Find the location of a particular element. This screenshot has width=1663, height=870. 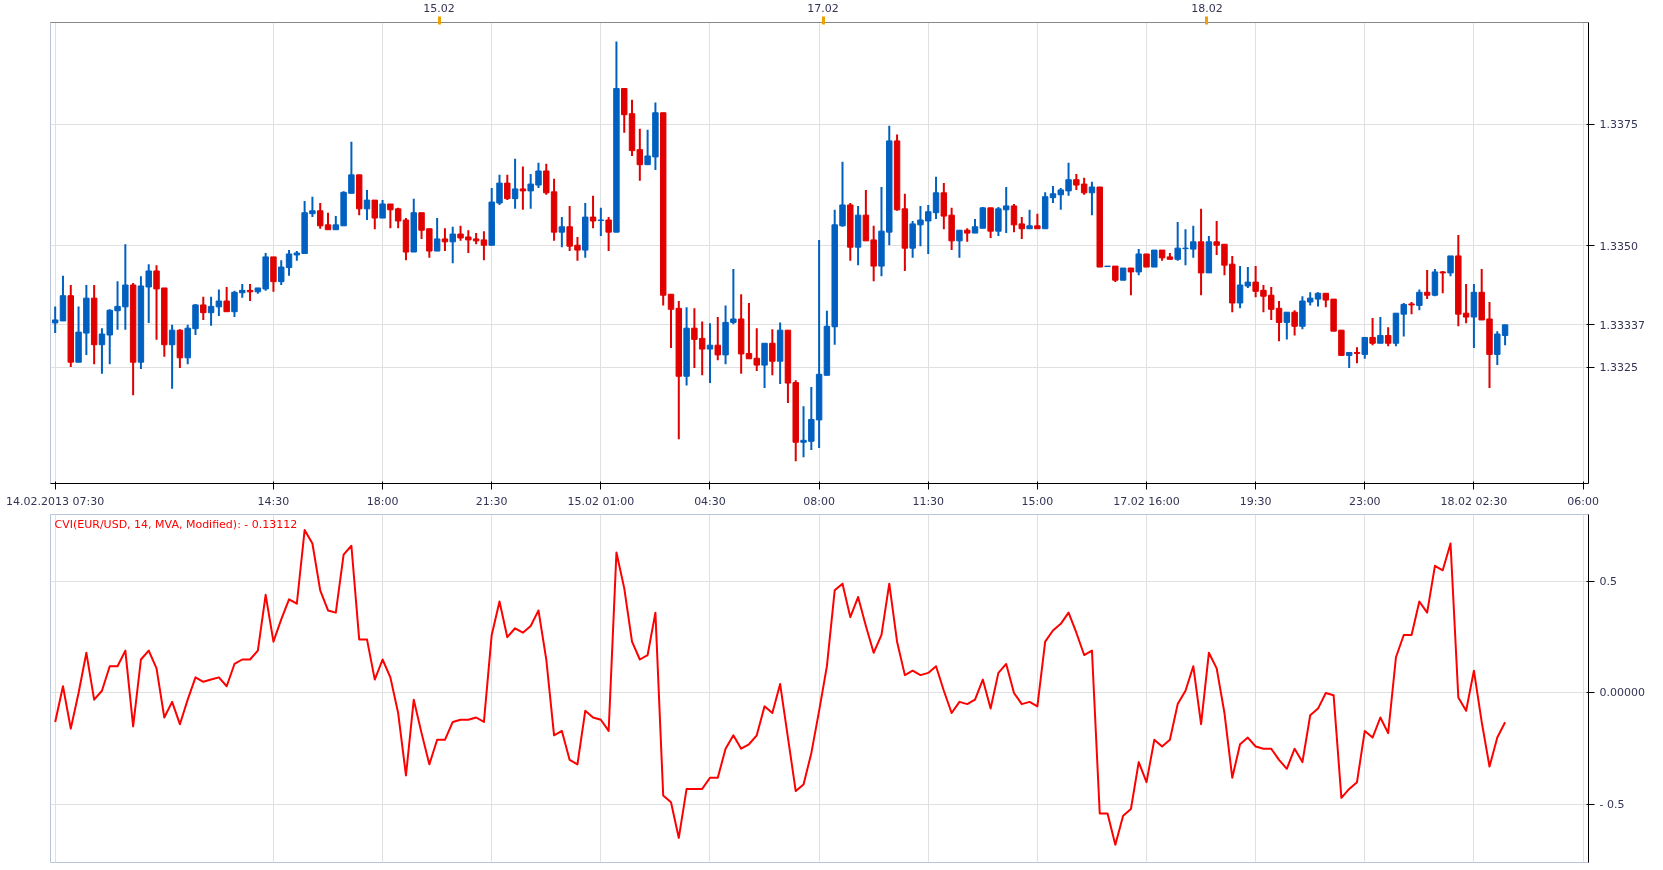

x-tick-label: 15.02 01:00 is located at coordinates (601, 501).